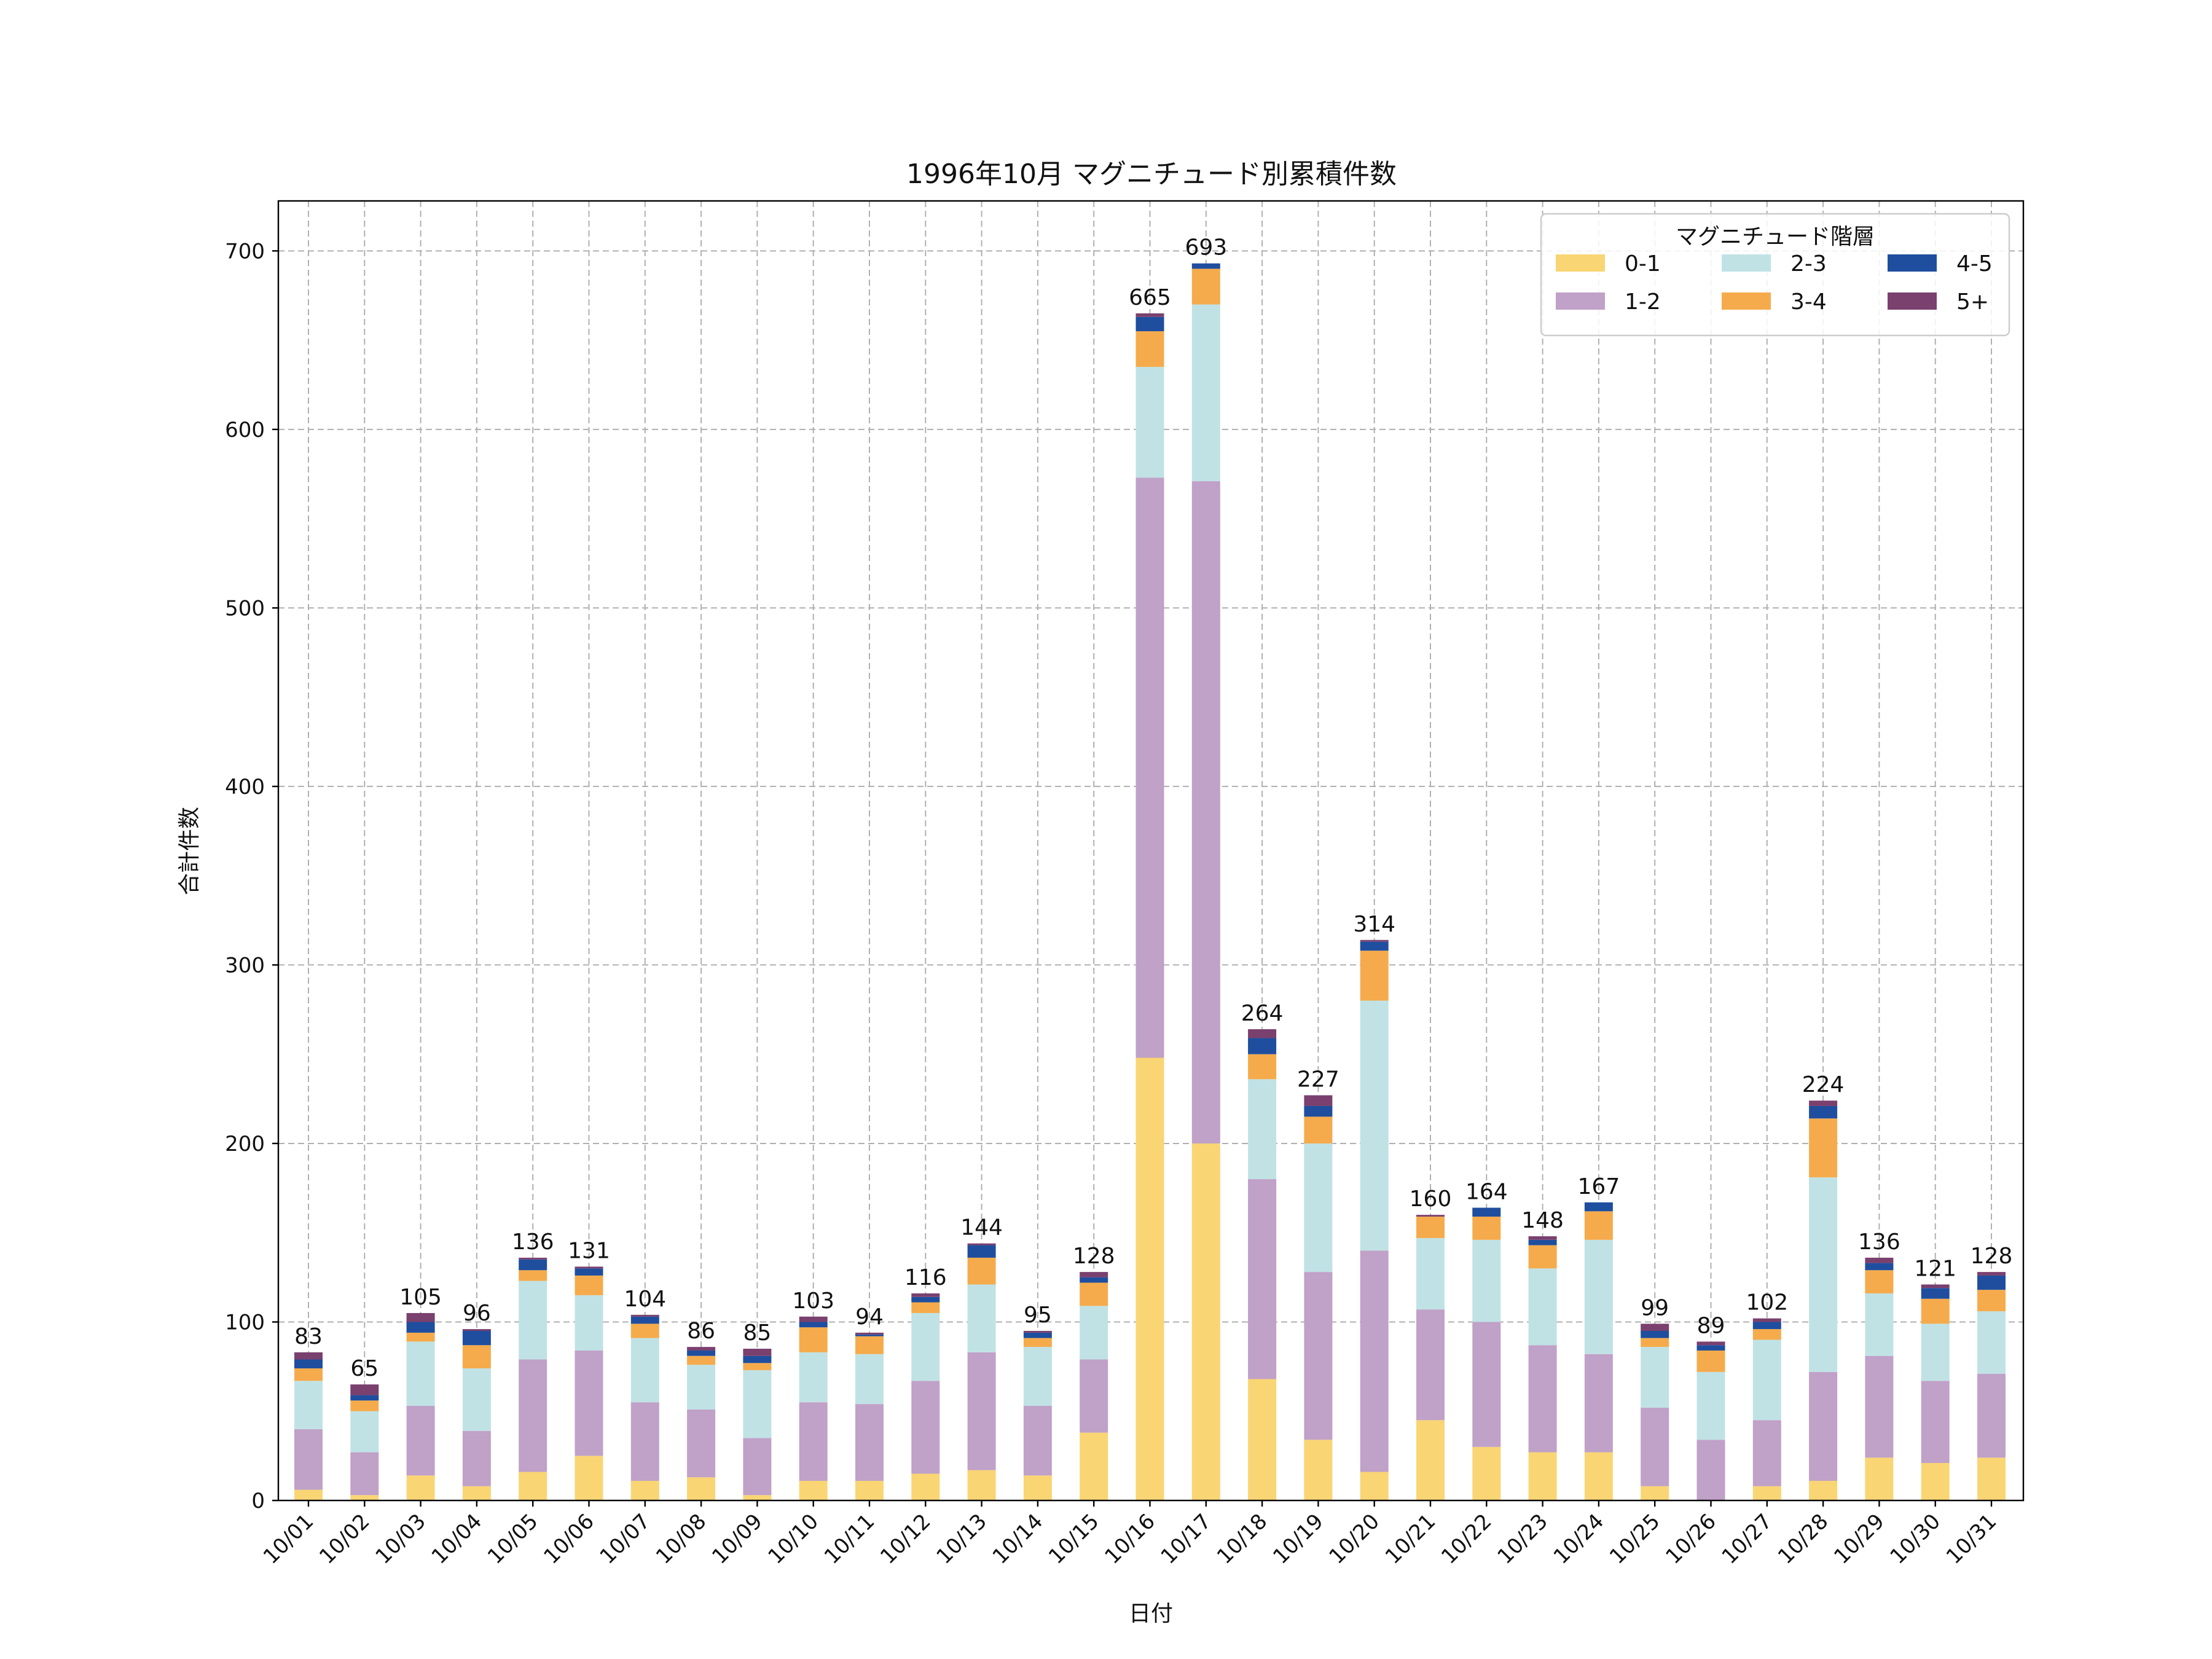  I want to click on y-tick-label: 300, so click(245, 965).